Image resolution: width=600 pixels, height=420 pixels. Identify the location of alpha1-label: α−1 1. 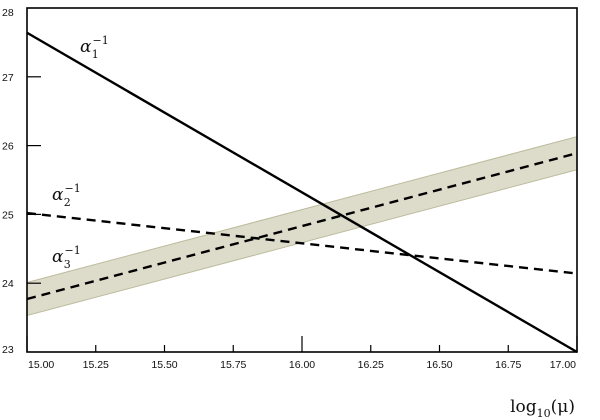
(94, 47).